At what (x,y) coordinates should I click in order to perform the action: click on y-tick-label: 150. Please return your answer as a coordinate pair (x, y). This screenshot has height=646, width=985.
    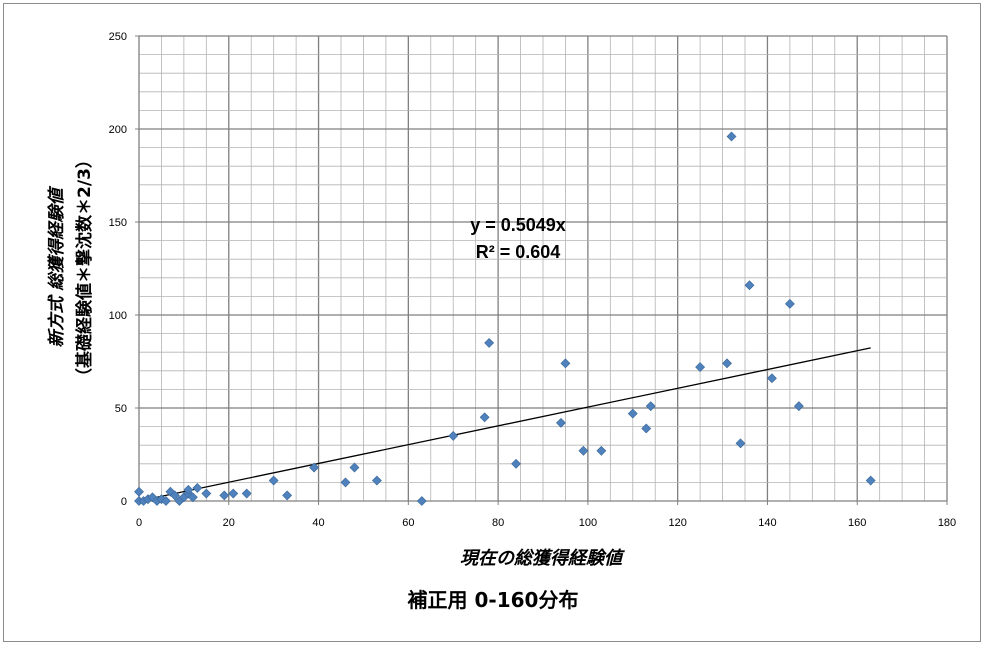
    Looking at the image, I should click on (118, 223).